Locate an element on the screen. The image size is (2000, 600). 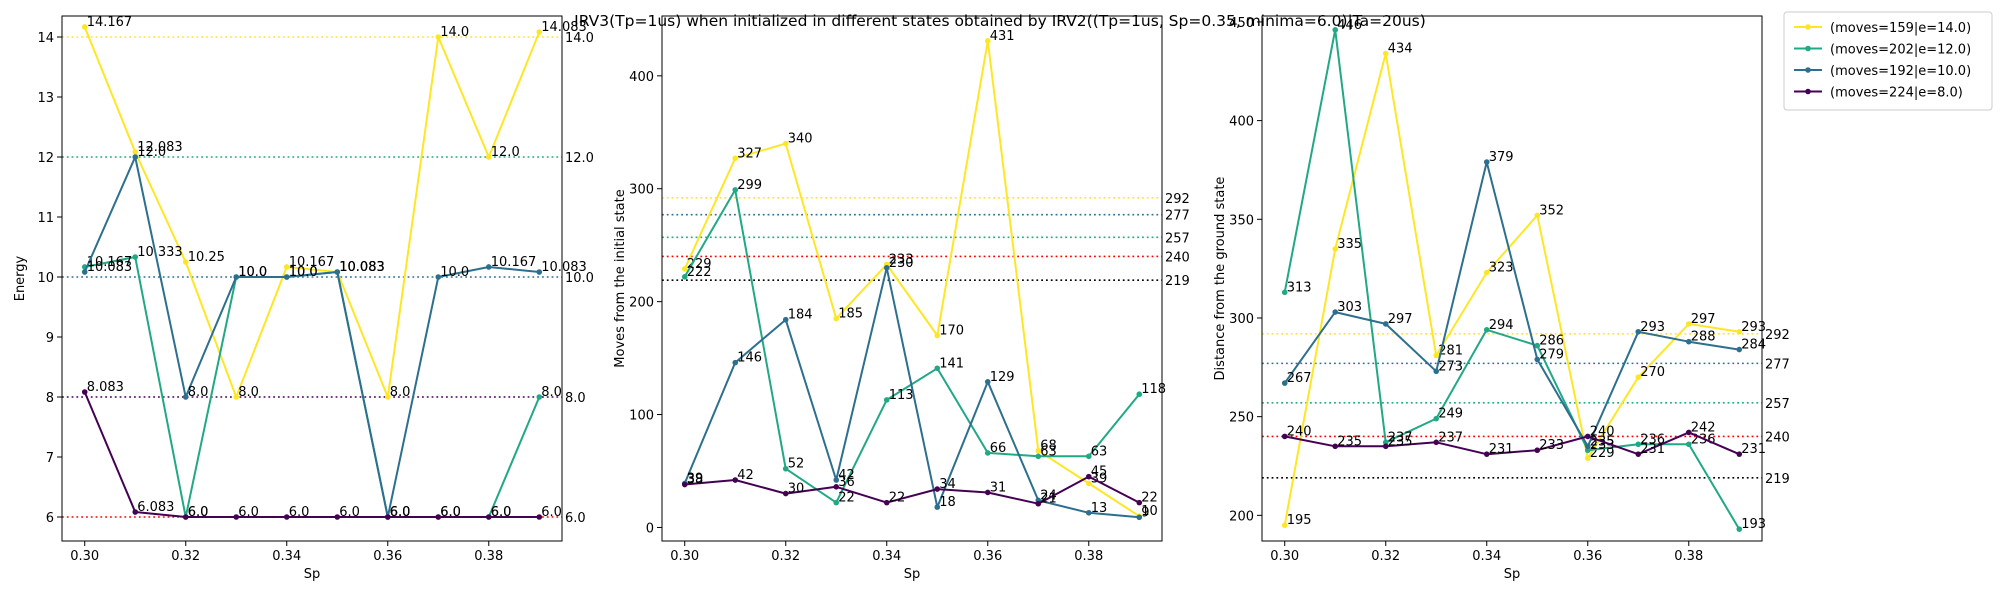
y-tick-label: 300 is located at coordinates (641, 190).